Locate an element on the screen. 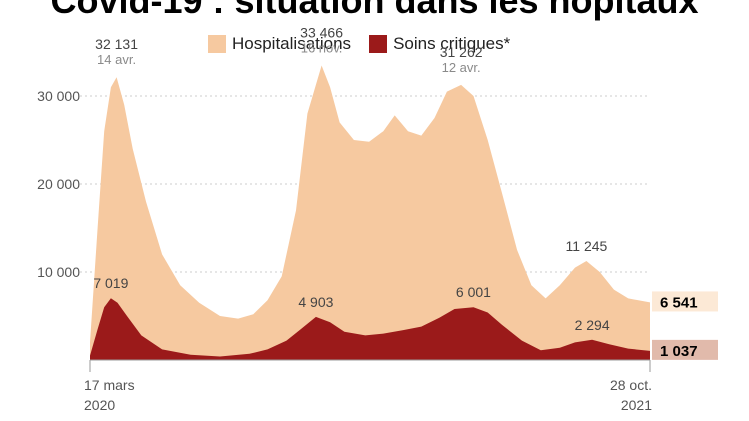 Image resolution: width=749 pixels, height=421 pixels. peak-value-label: 4 903 is located at coordinates (315, 302).